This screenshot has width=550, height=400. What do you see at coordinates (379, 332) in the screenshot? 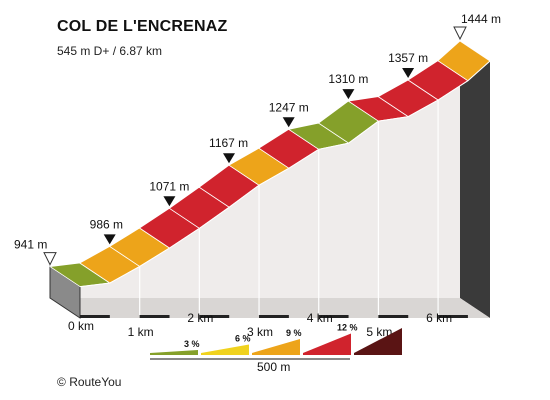
I see `x-tick-label: 5 km` at bounding box center [379, 332].